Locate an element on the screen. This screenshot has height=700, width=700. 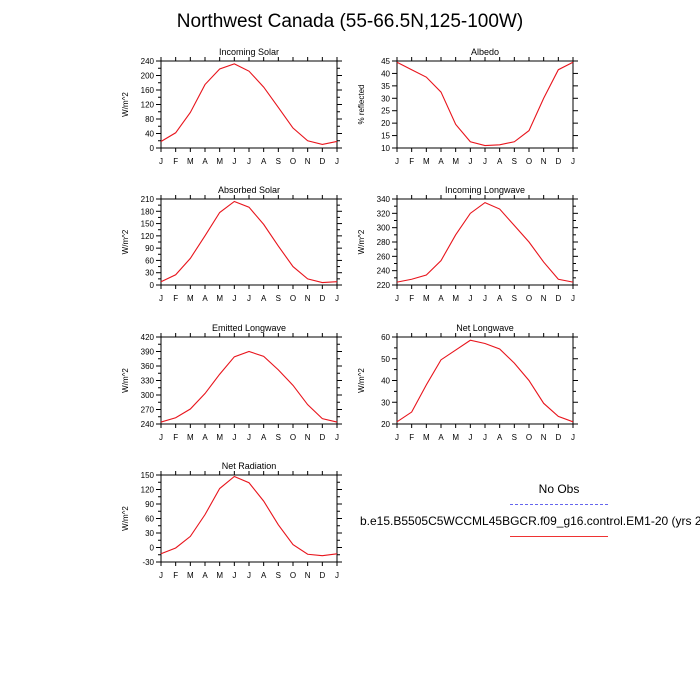
chart-title: Net Radiation is located at coordinates (249, 466).